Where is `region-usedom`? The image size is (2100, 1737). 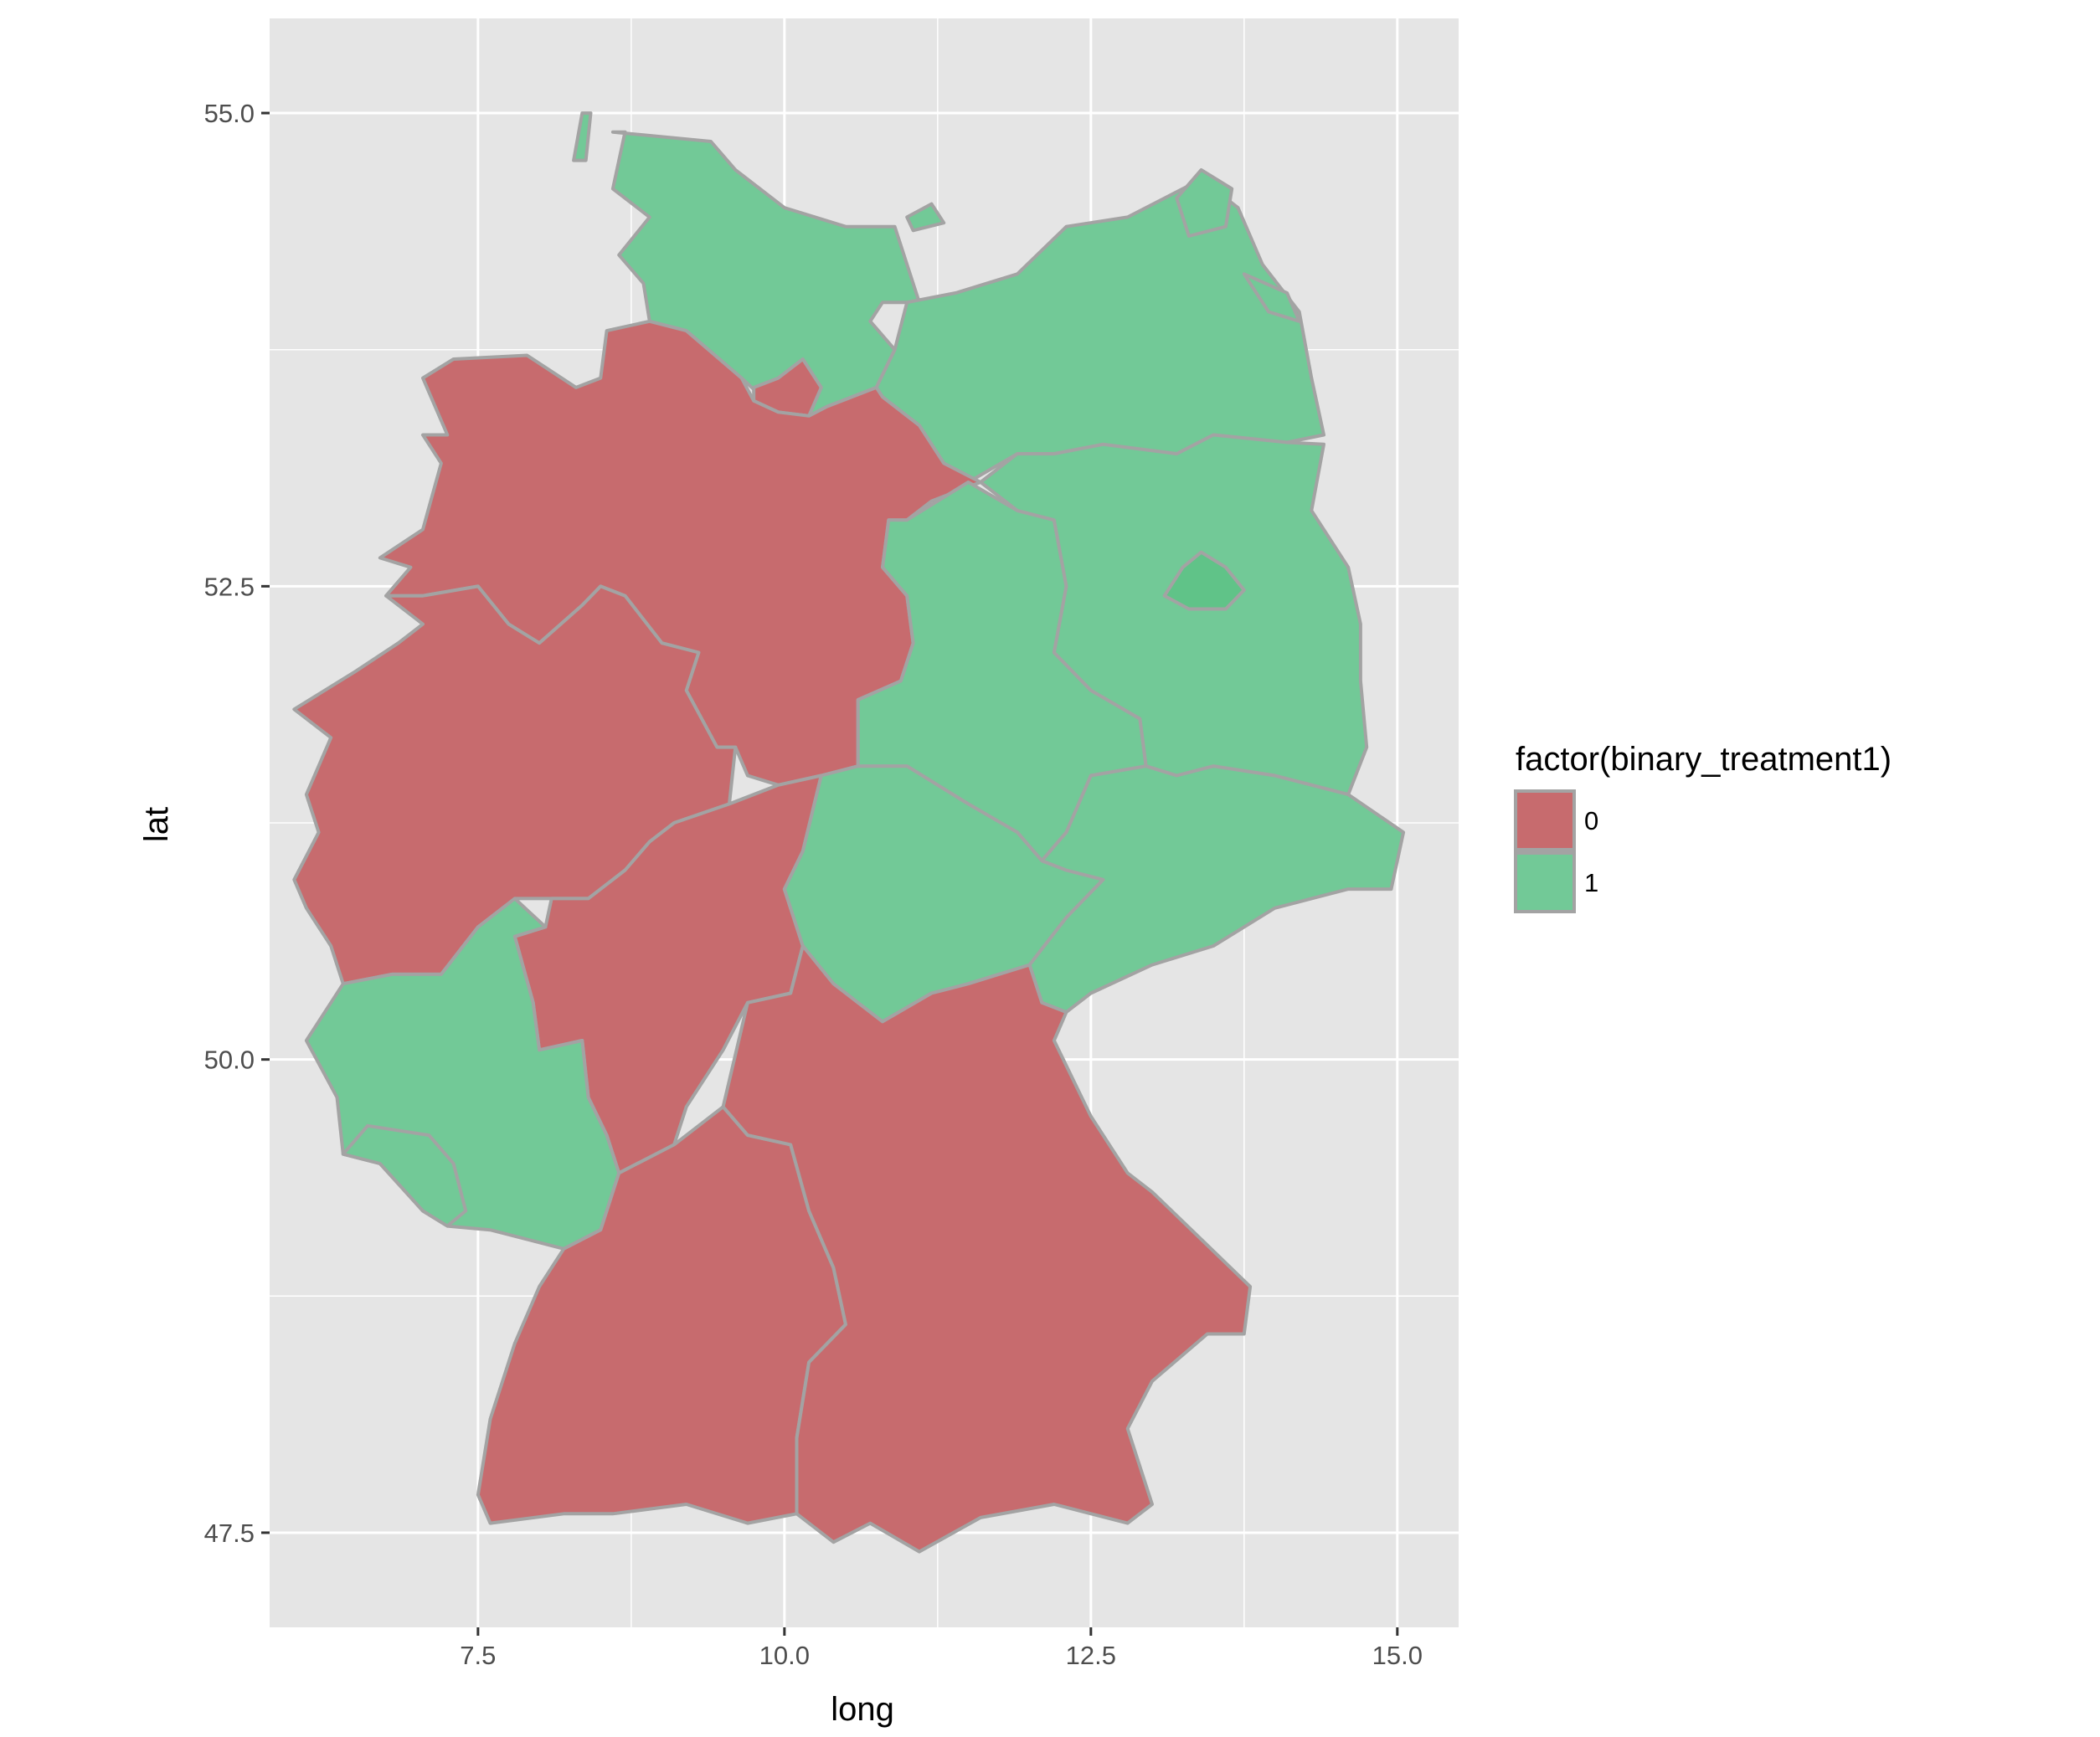
region-usedom is located at coordinates (1272, 297).